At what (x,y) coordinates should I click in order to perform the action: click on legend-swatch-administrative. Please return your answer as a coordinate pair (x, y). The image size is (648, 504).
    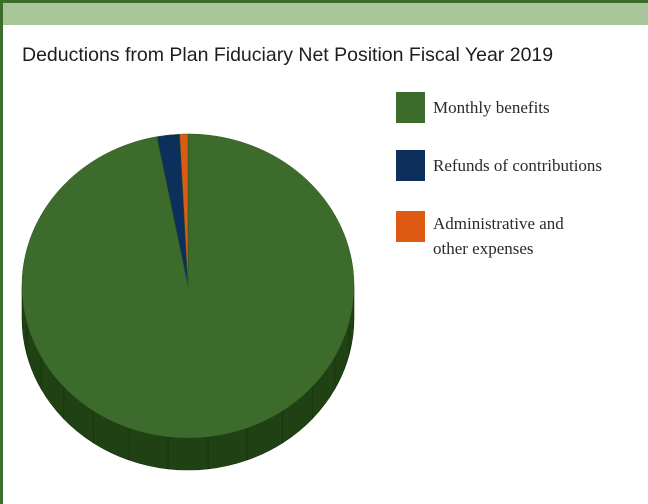
    Looking at the image, I should click on (410, 226).